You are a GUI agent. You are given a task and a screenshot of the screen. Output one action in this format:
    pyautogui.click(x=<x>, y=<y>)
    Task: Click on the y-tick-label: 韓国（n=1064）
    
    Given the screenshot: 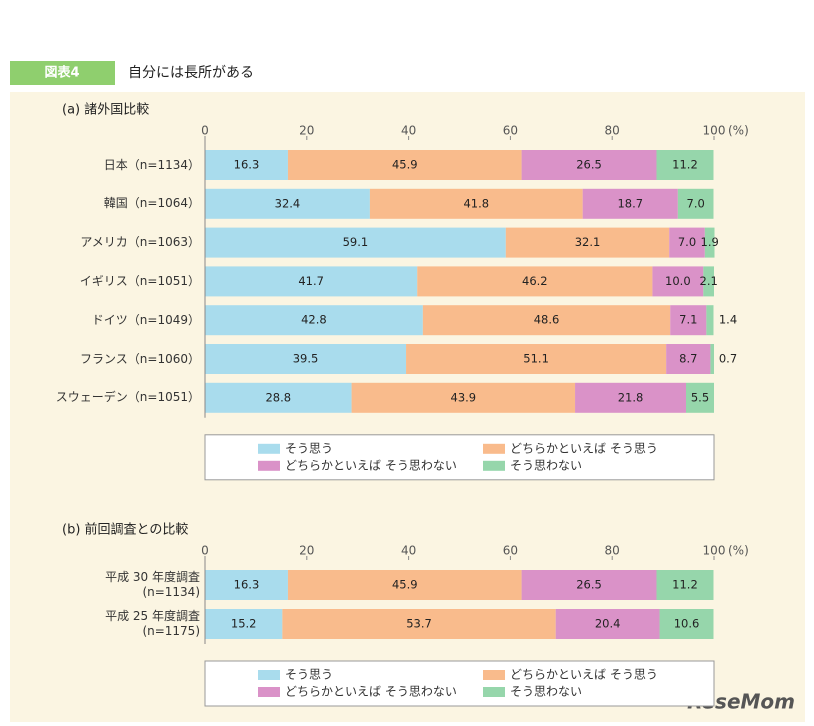 What is the action you would take?
    pyautogui.click(x=151, y=203)
    